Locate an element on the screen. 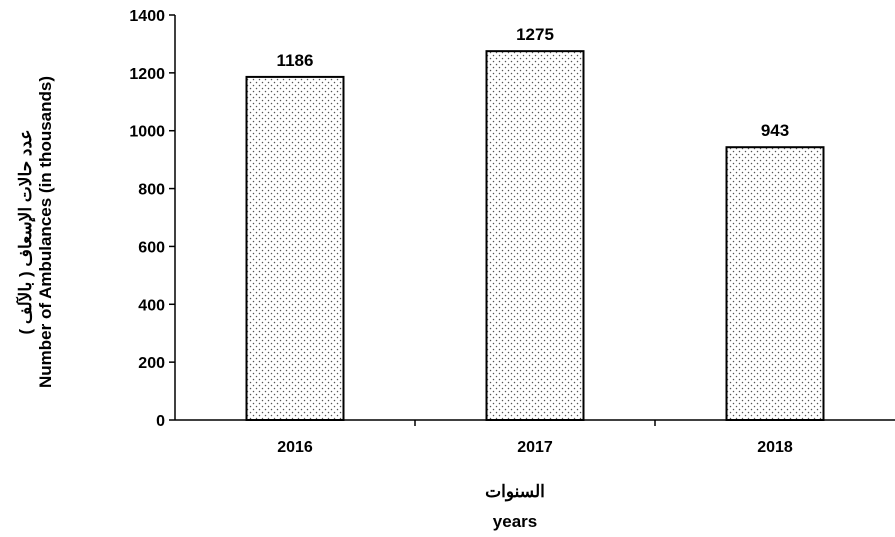  y-axis-title-arabic: عدد حالات الإسعاف ( بالآلف ) is located at coordinates (26, 231).